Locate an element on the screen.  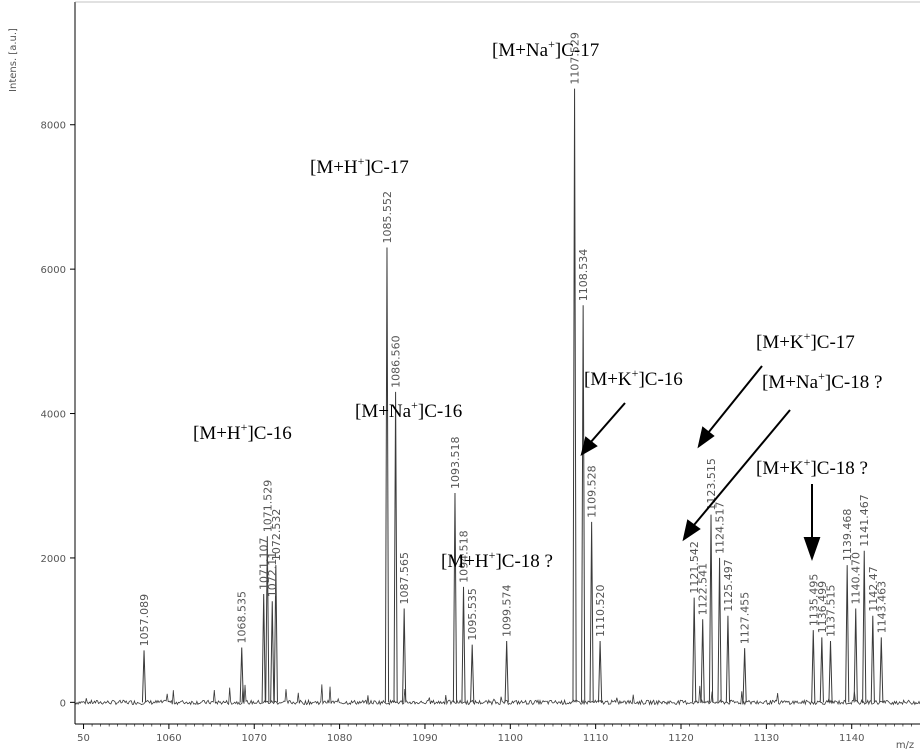
peak-label: 1085.552 is located at coordinates (387, 217).